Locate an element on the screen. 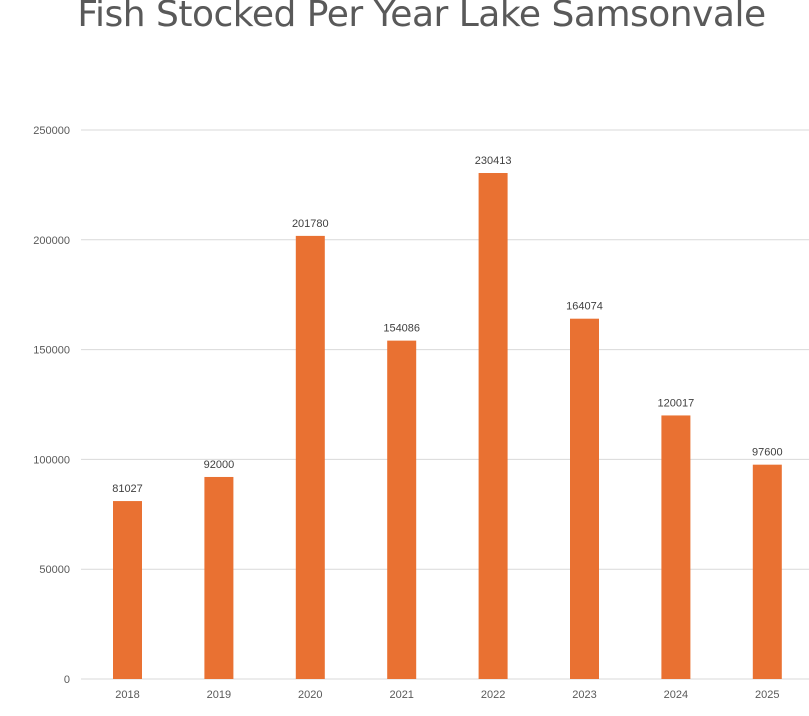  y-tick-label: 200000 is located at coordinates (51, 241).